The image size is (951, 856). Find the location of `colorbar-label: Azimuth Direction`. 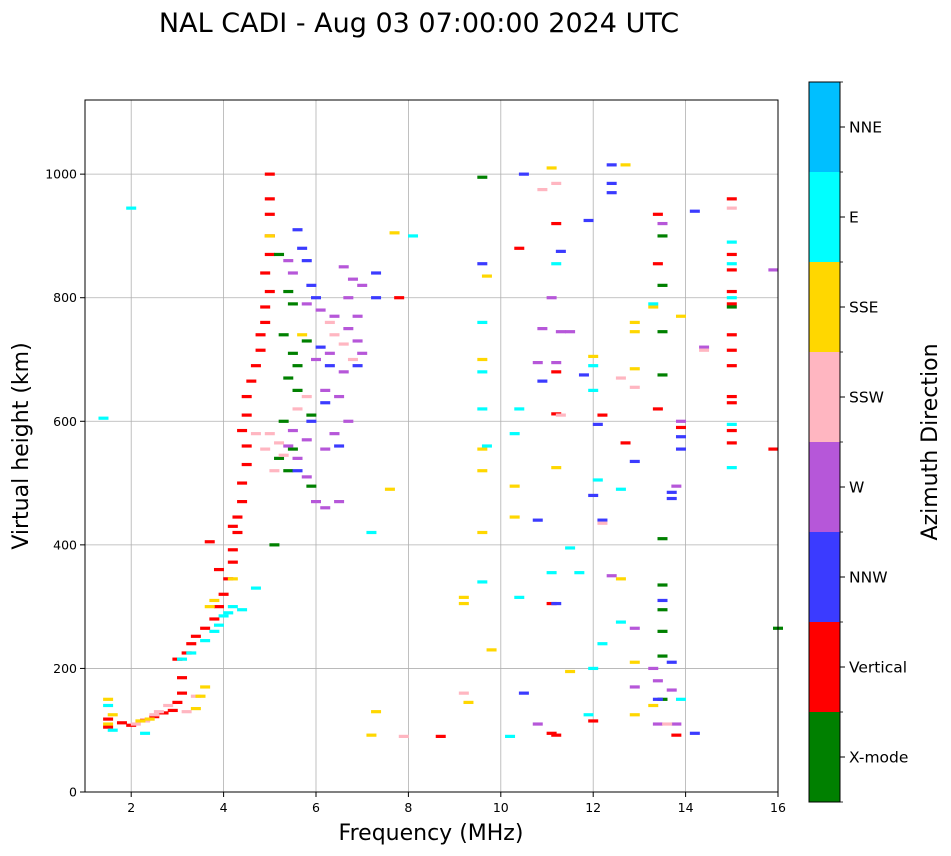

colorbar-label: Azimuth Direction is located at coordinates (930, 441).